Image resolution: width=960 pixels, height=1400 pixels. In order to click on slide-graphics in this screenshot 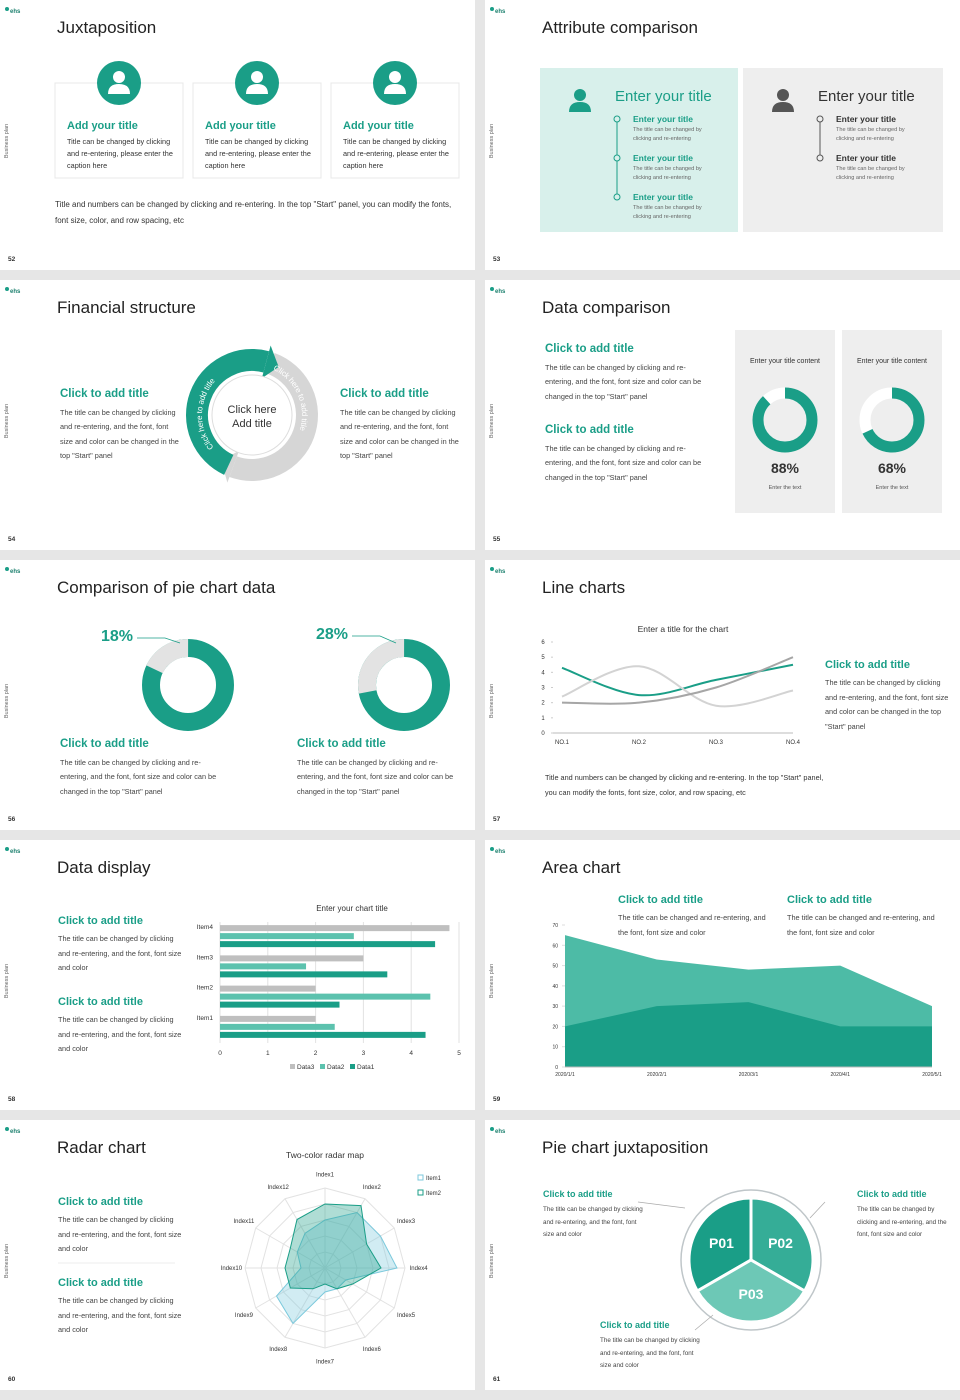, I will do `click(716, 119)`.